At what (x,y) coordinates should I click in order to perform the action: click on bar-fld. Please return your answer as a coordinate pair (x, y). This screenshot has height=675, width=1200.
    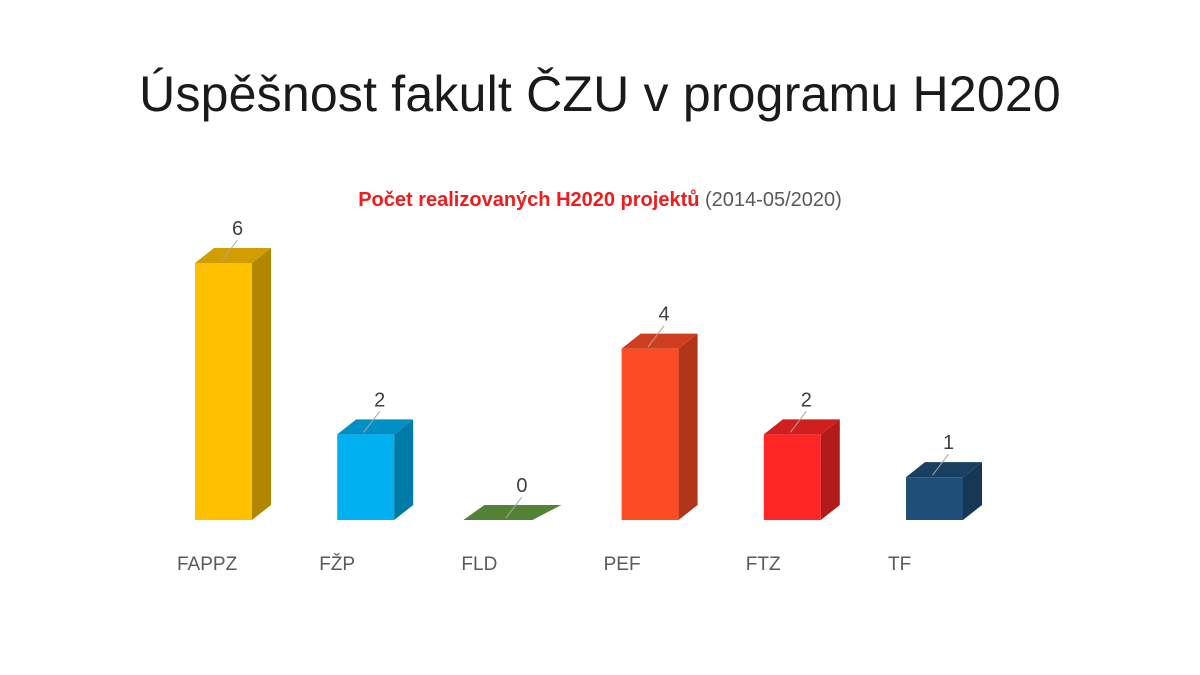
    Looking at the image, I should click on (512, 512).